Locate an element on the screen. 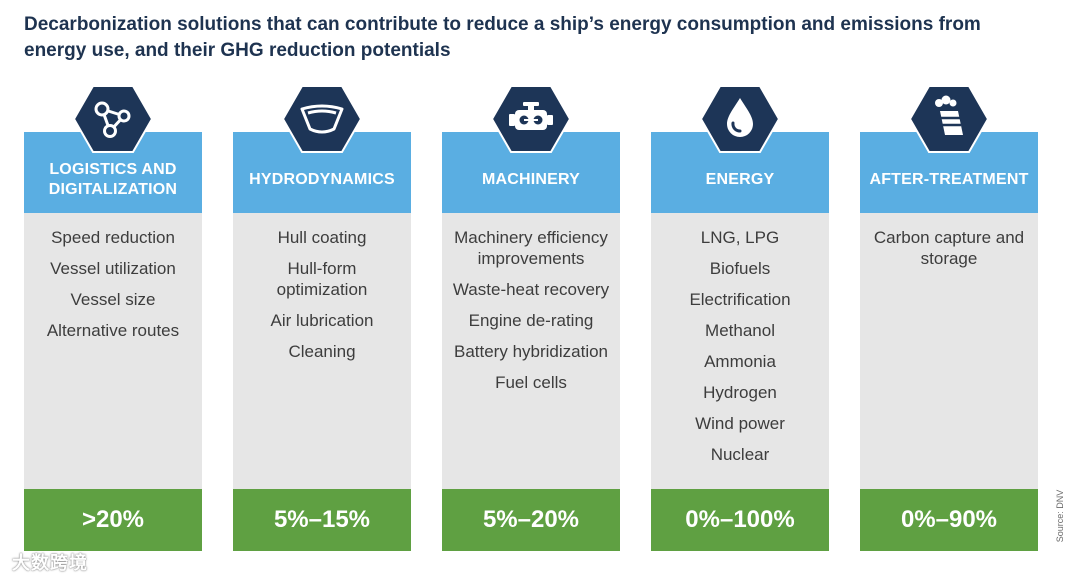 This screenshot has height=583, width=1080. list-item: Methanol is located at coordinates (740, 330).